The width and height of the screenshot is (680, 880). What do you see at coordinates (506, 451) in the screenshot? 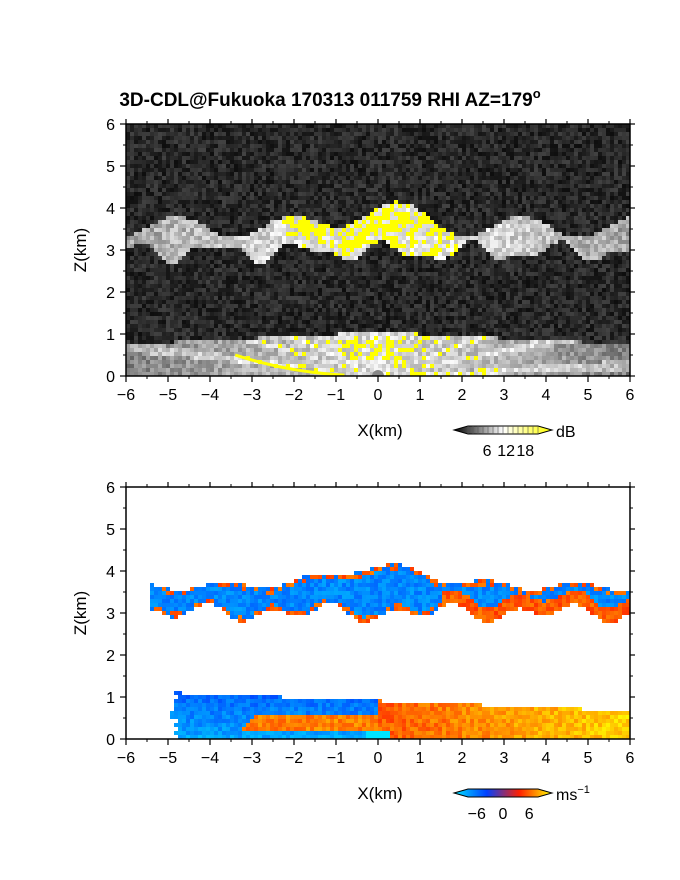
I see `colorbar-tick-label: 12` at bounding box center [506, 451].